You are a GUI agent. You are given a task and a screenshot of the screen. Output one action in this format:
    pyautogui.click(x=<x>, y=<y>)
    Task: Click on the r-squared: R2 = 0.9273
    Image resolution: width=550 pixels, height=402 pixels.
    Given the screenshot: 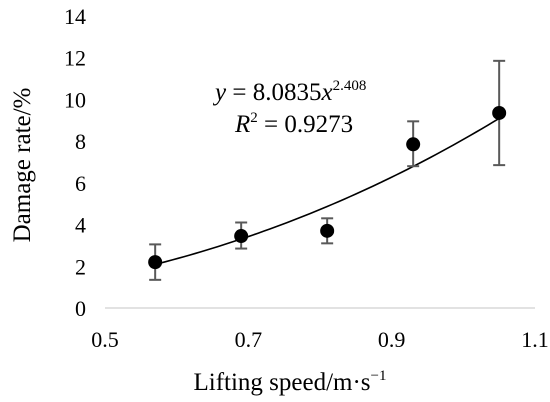 What is the action you would take?
    pyautogui.click(x=293, y=124)
    